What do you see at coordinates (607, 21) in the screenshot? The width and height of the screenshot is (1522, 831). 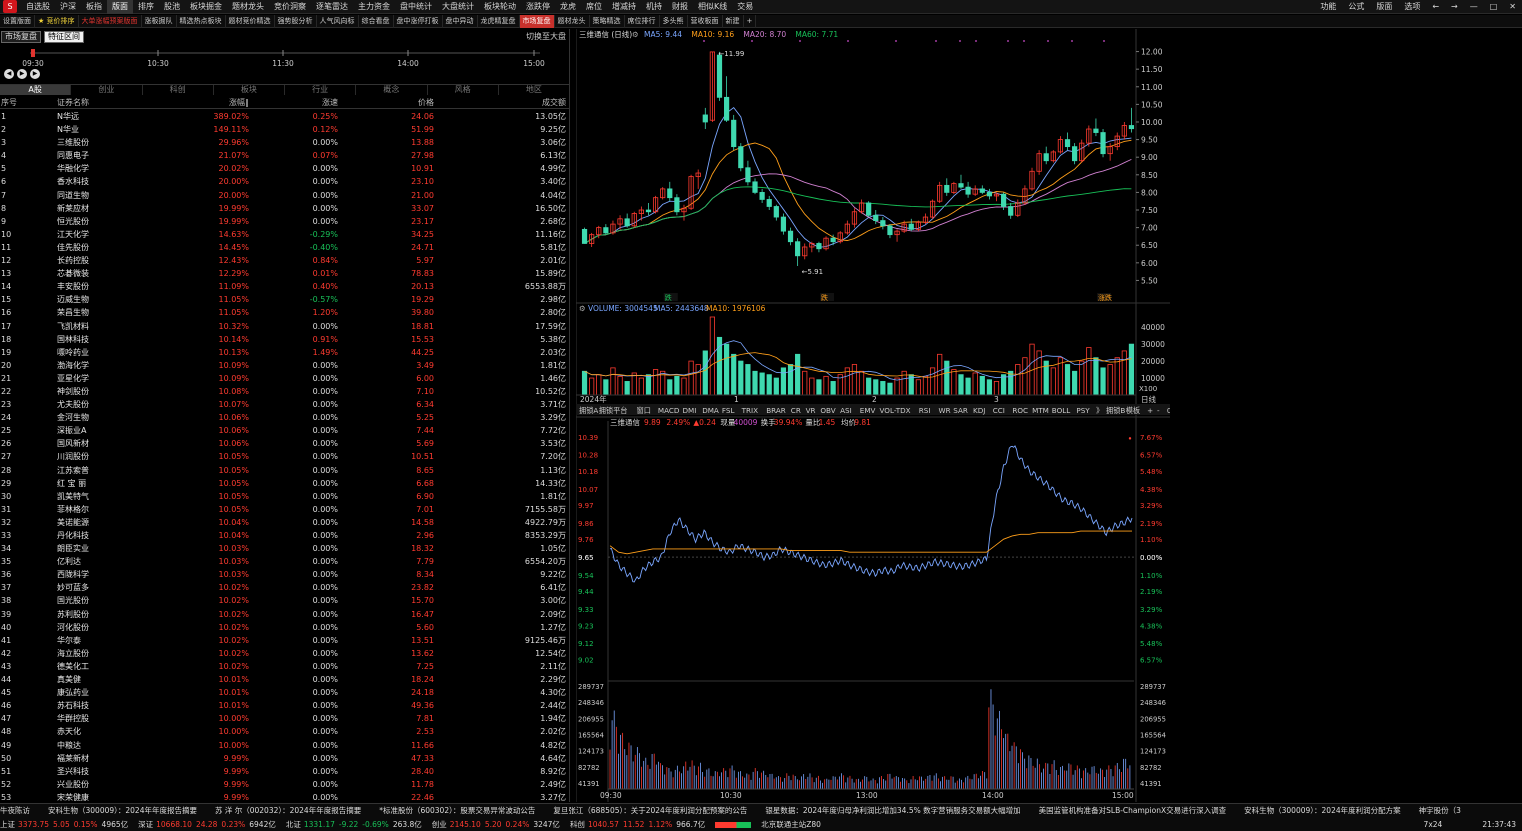 I see `layout-tab-14: 策略精选` at bounding box center [607, 21].